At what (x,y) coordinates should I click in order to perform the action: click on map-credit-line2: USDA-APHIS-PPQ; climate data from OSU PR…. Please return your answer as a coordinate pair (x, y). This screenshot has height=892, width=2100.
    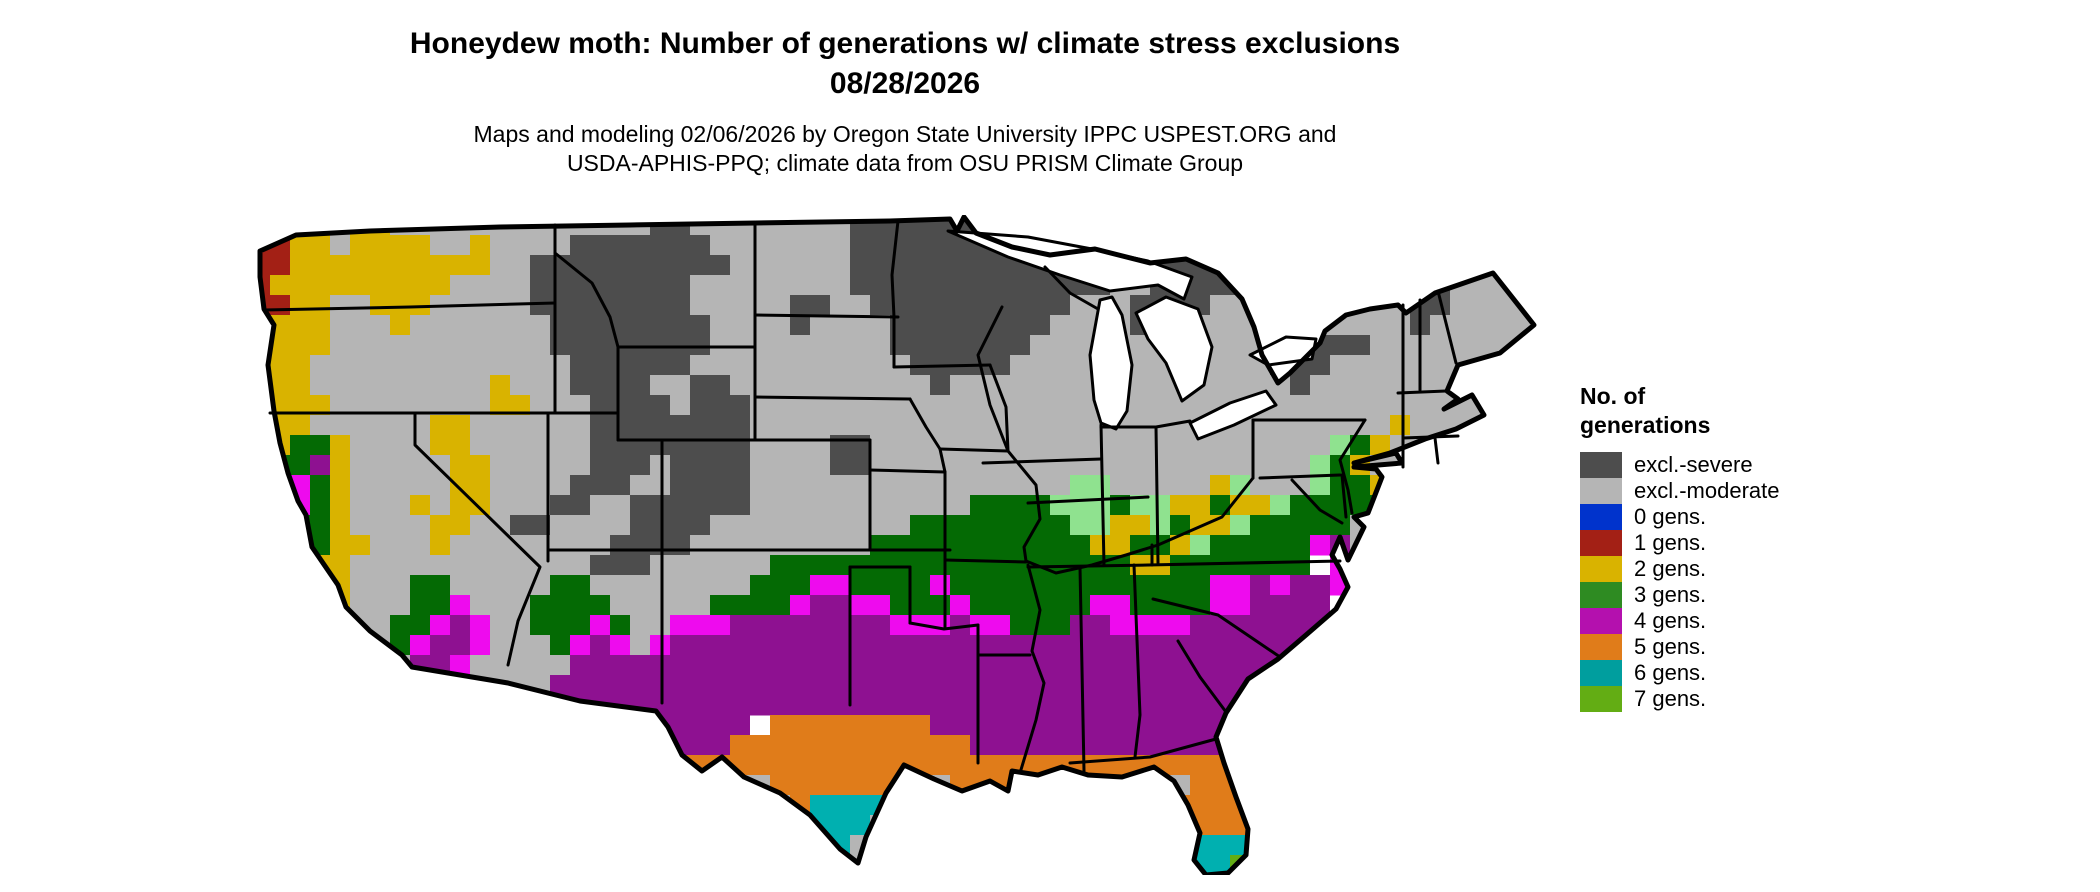
    Looking at the image, I should click on (905, 163).